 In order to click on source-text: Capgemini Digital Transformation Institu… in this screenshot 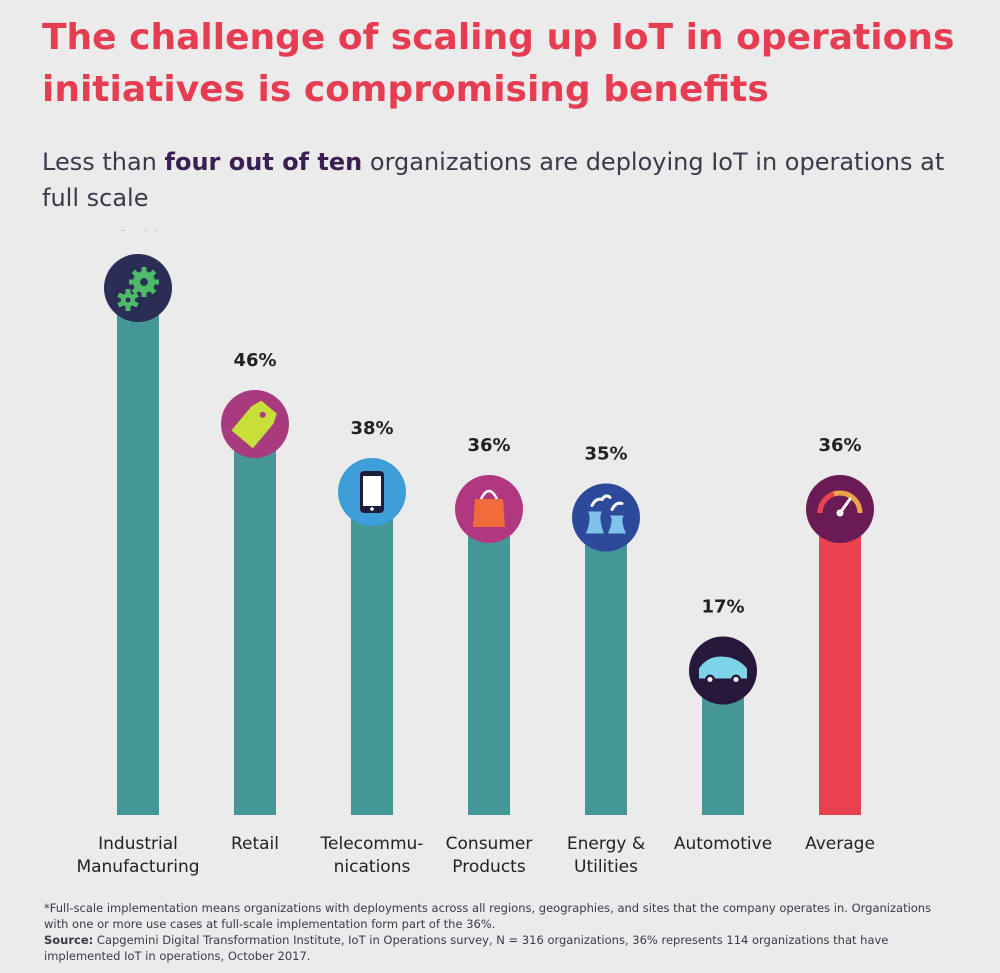, I will do `click(466, 948)`.